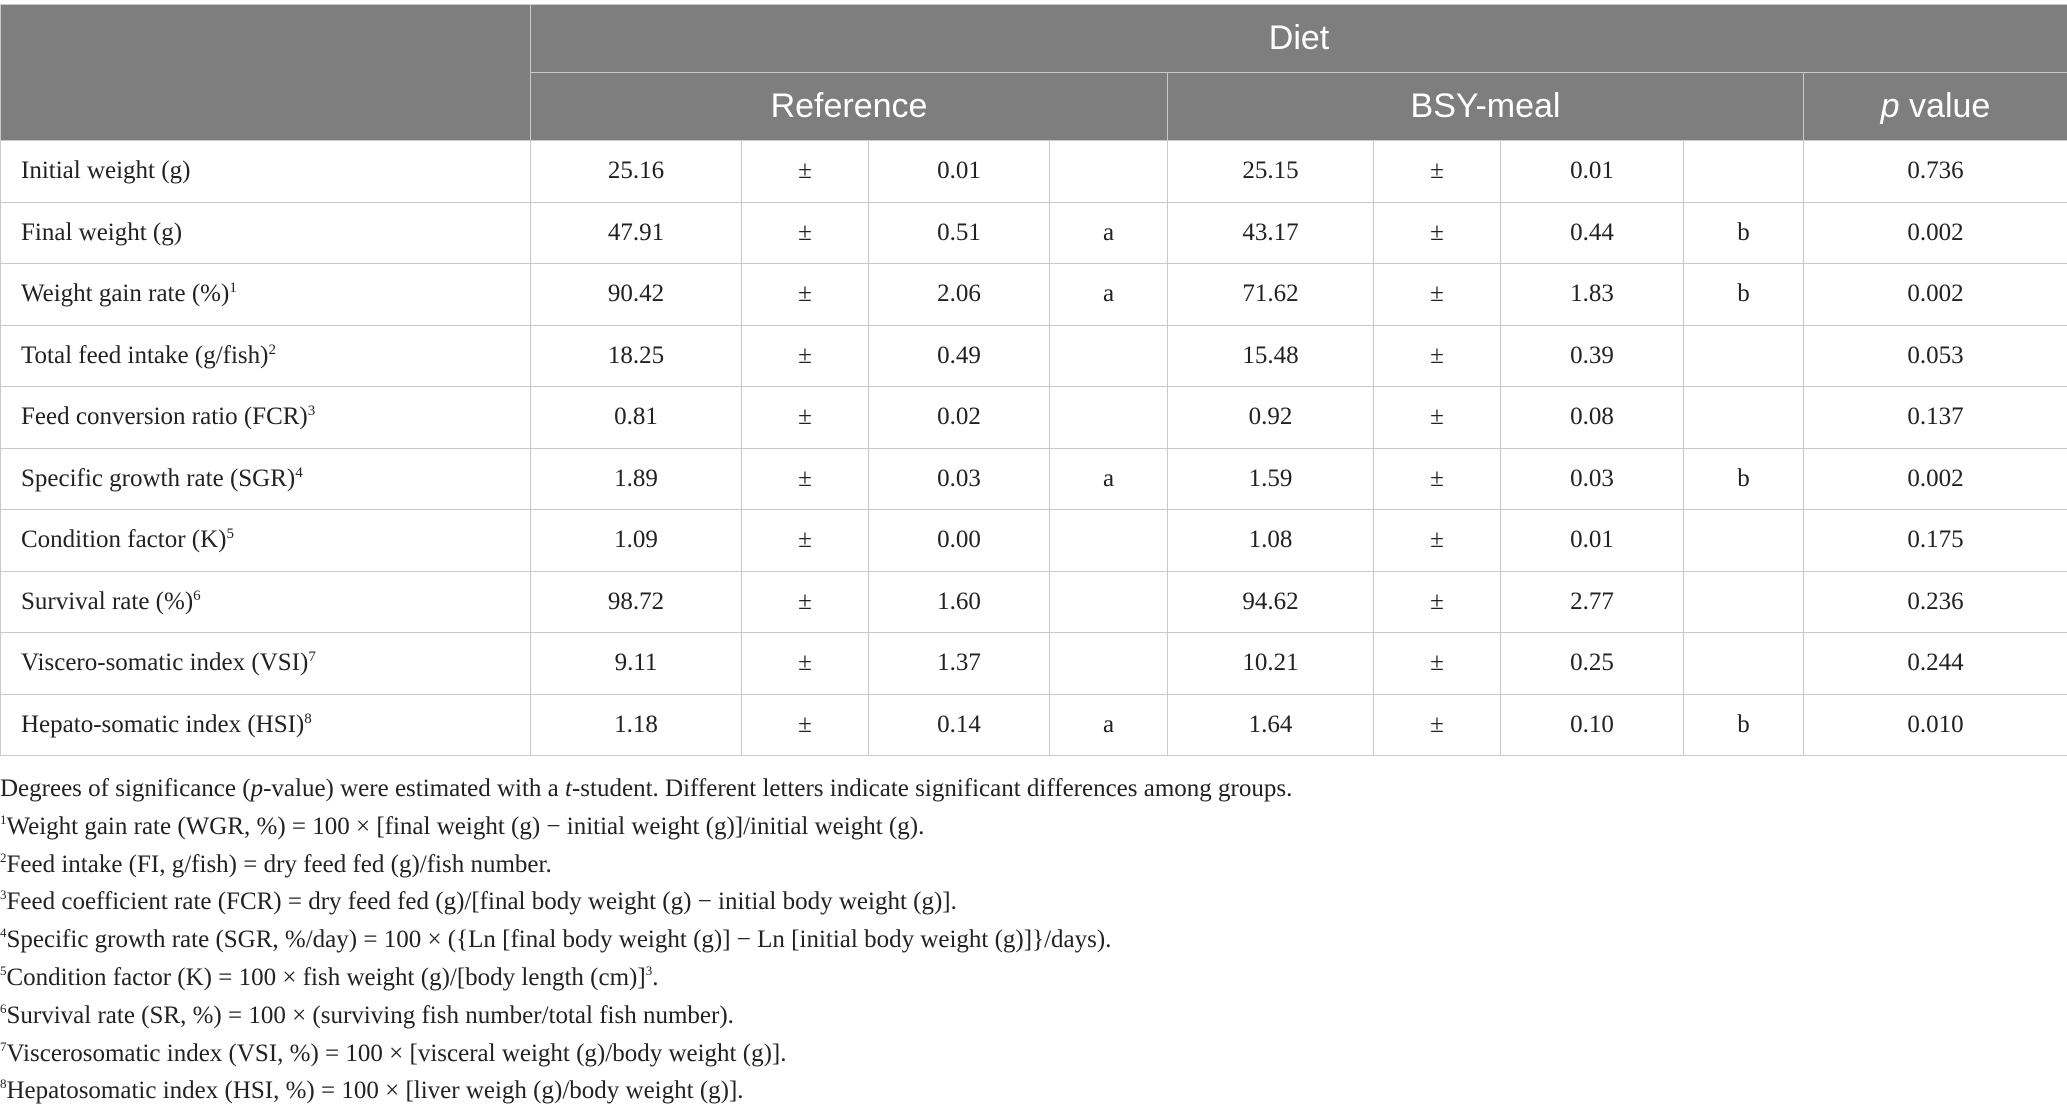 Image resolution: width=2067 pixels, height=1110 pixels. I want to click on cell-ref-sd: 2.06, so click(959, 295).